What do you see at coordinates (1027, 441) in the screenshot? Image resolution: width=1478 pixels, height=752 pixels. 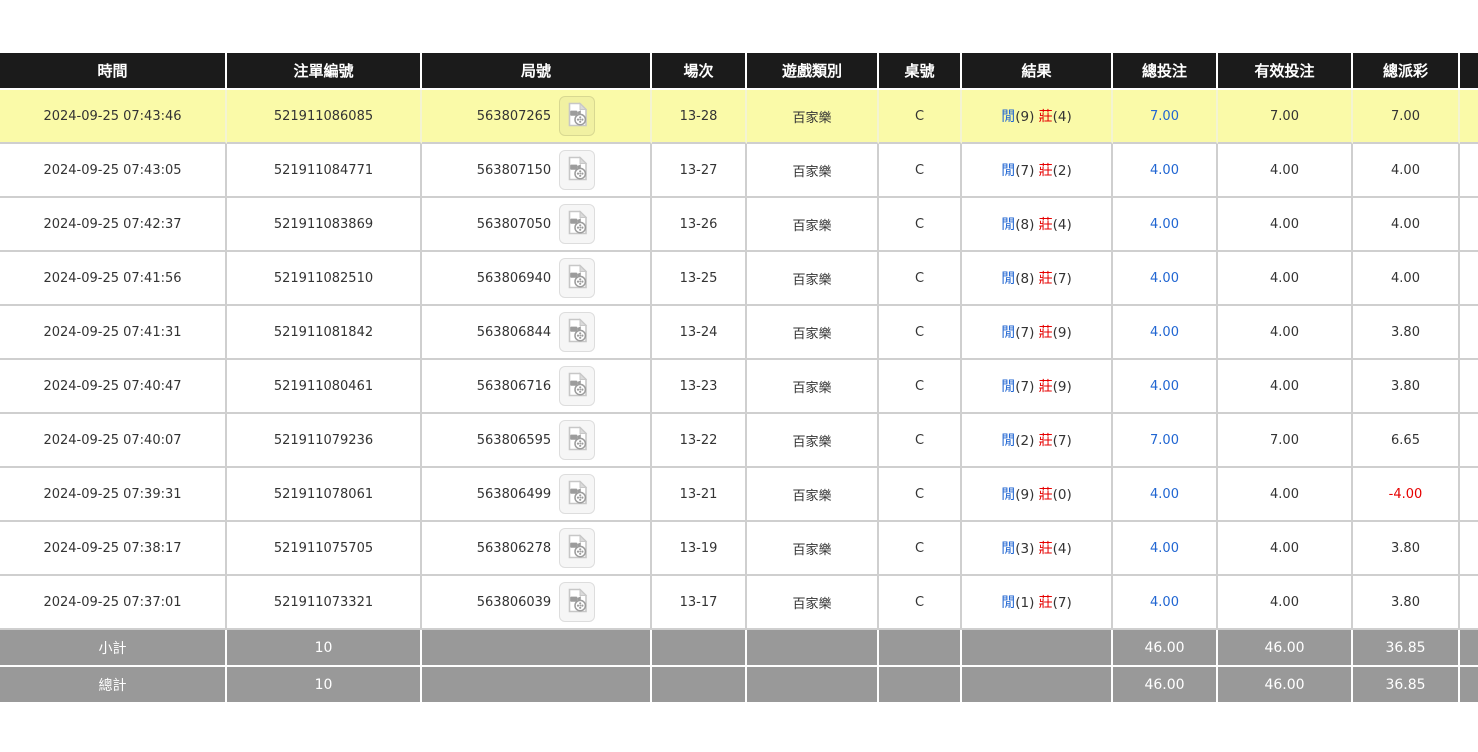 I see `result-player-value: (2)` at bounding box center [1027, 441].